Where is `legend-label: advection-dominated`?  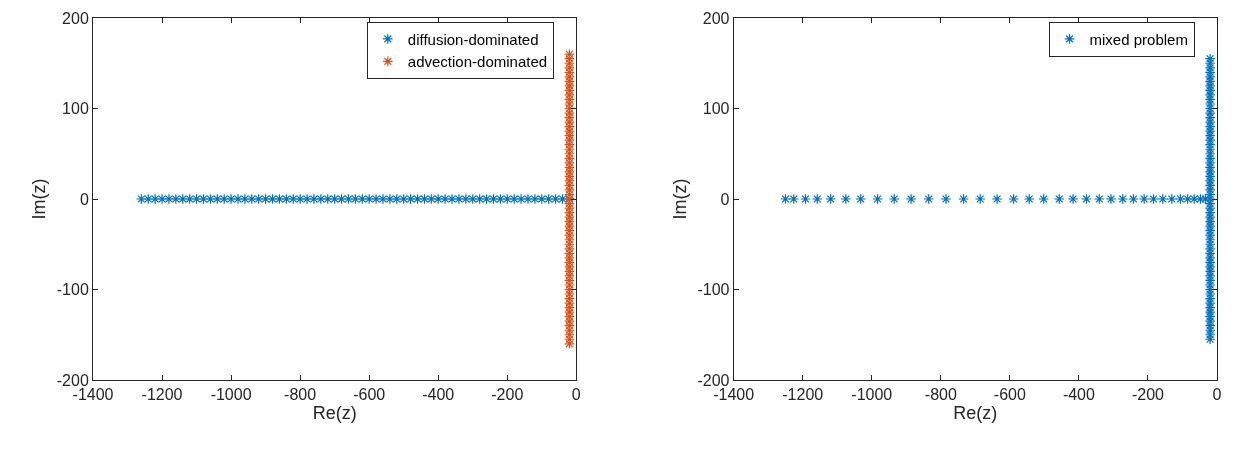
legend-label: advection-dominated is located at coordinates (477, 62).